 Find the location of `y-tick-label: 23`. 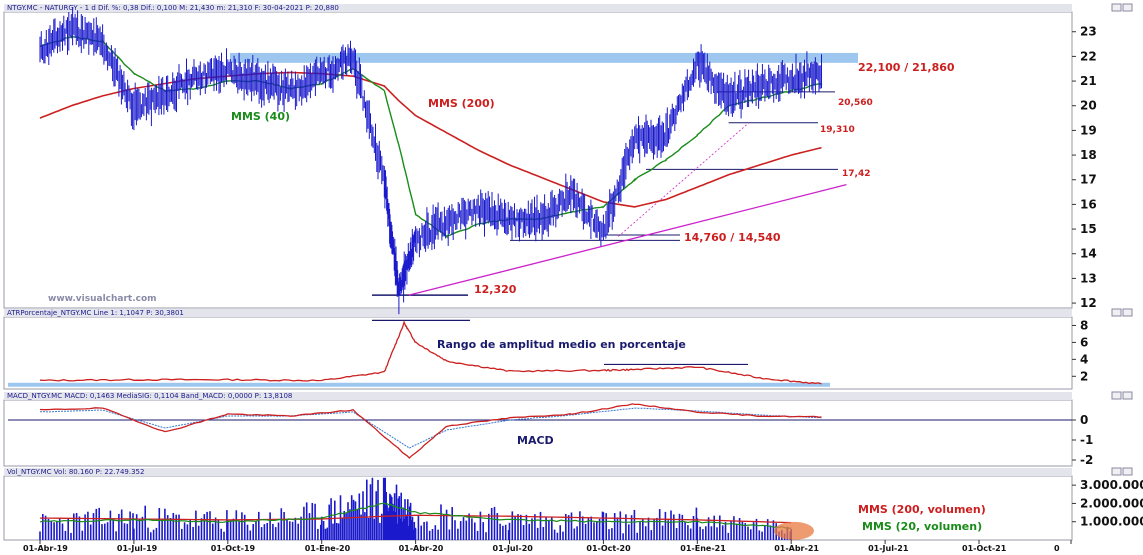

y-tick-label: 23 is located at coordinates (1088, 32).